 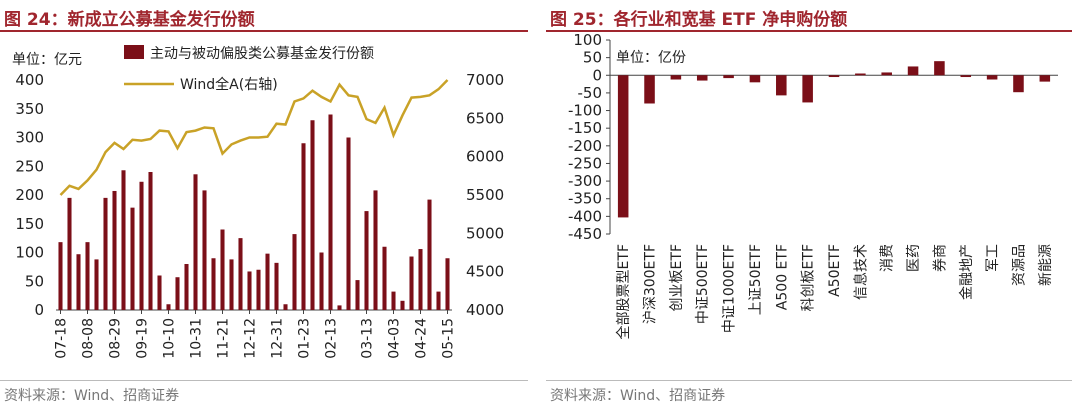 I want to click on left-index-line, so click(x=254, y=137).